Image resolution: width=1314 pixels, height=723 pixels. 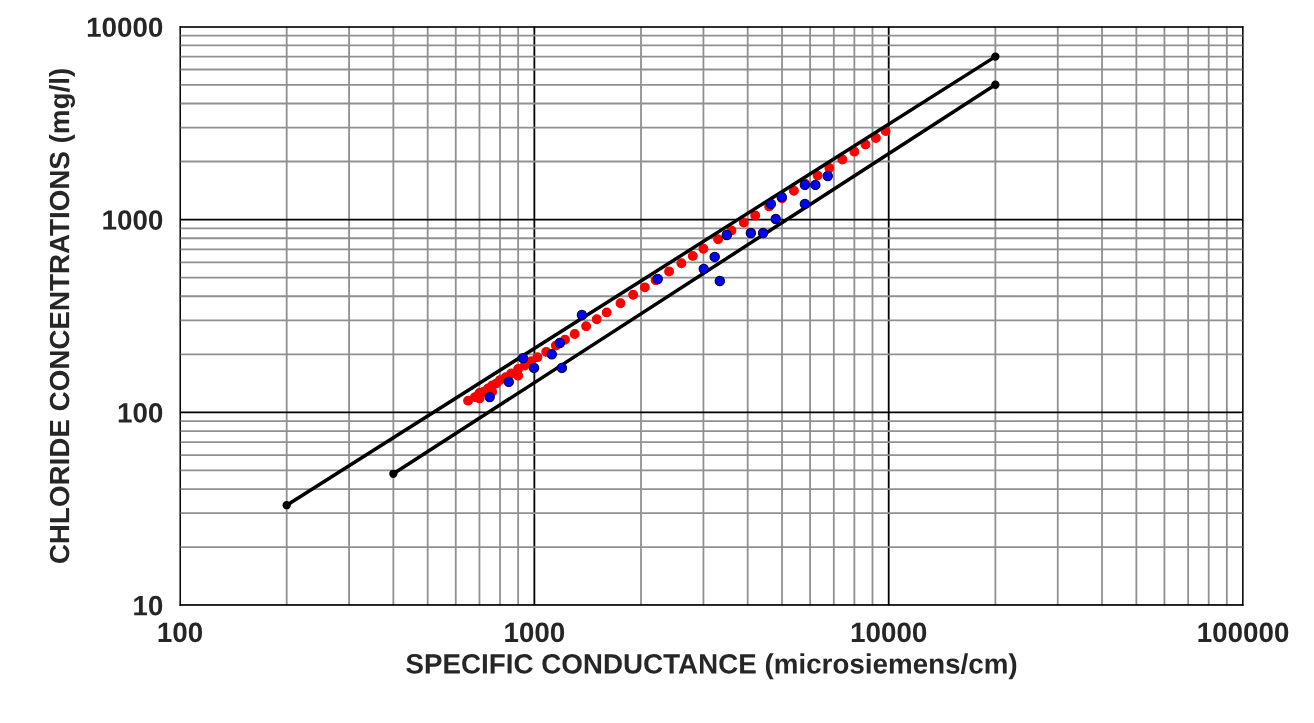 I want to click on y-tick-label: 10000, so click(x=125, y=27).